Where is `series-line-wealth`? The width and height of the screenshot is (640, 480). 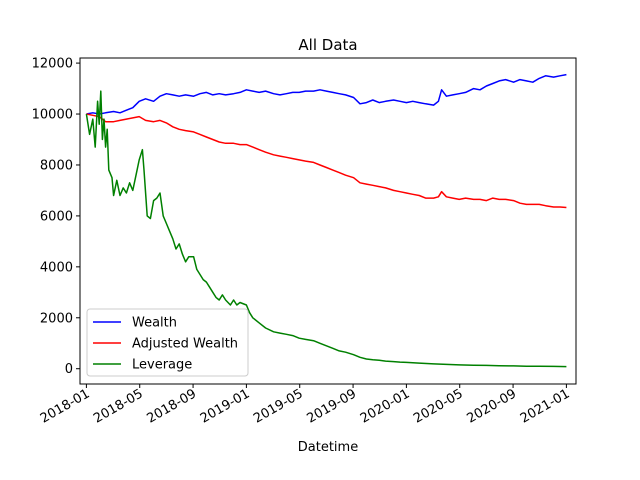 series-line-wealth is located at coordinates (326, 94).